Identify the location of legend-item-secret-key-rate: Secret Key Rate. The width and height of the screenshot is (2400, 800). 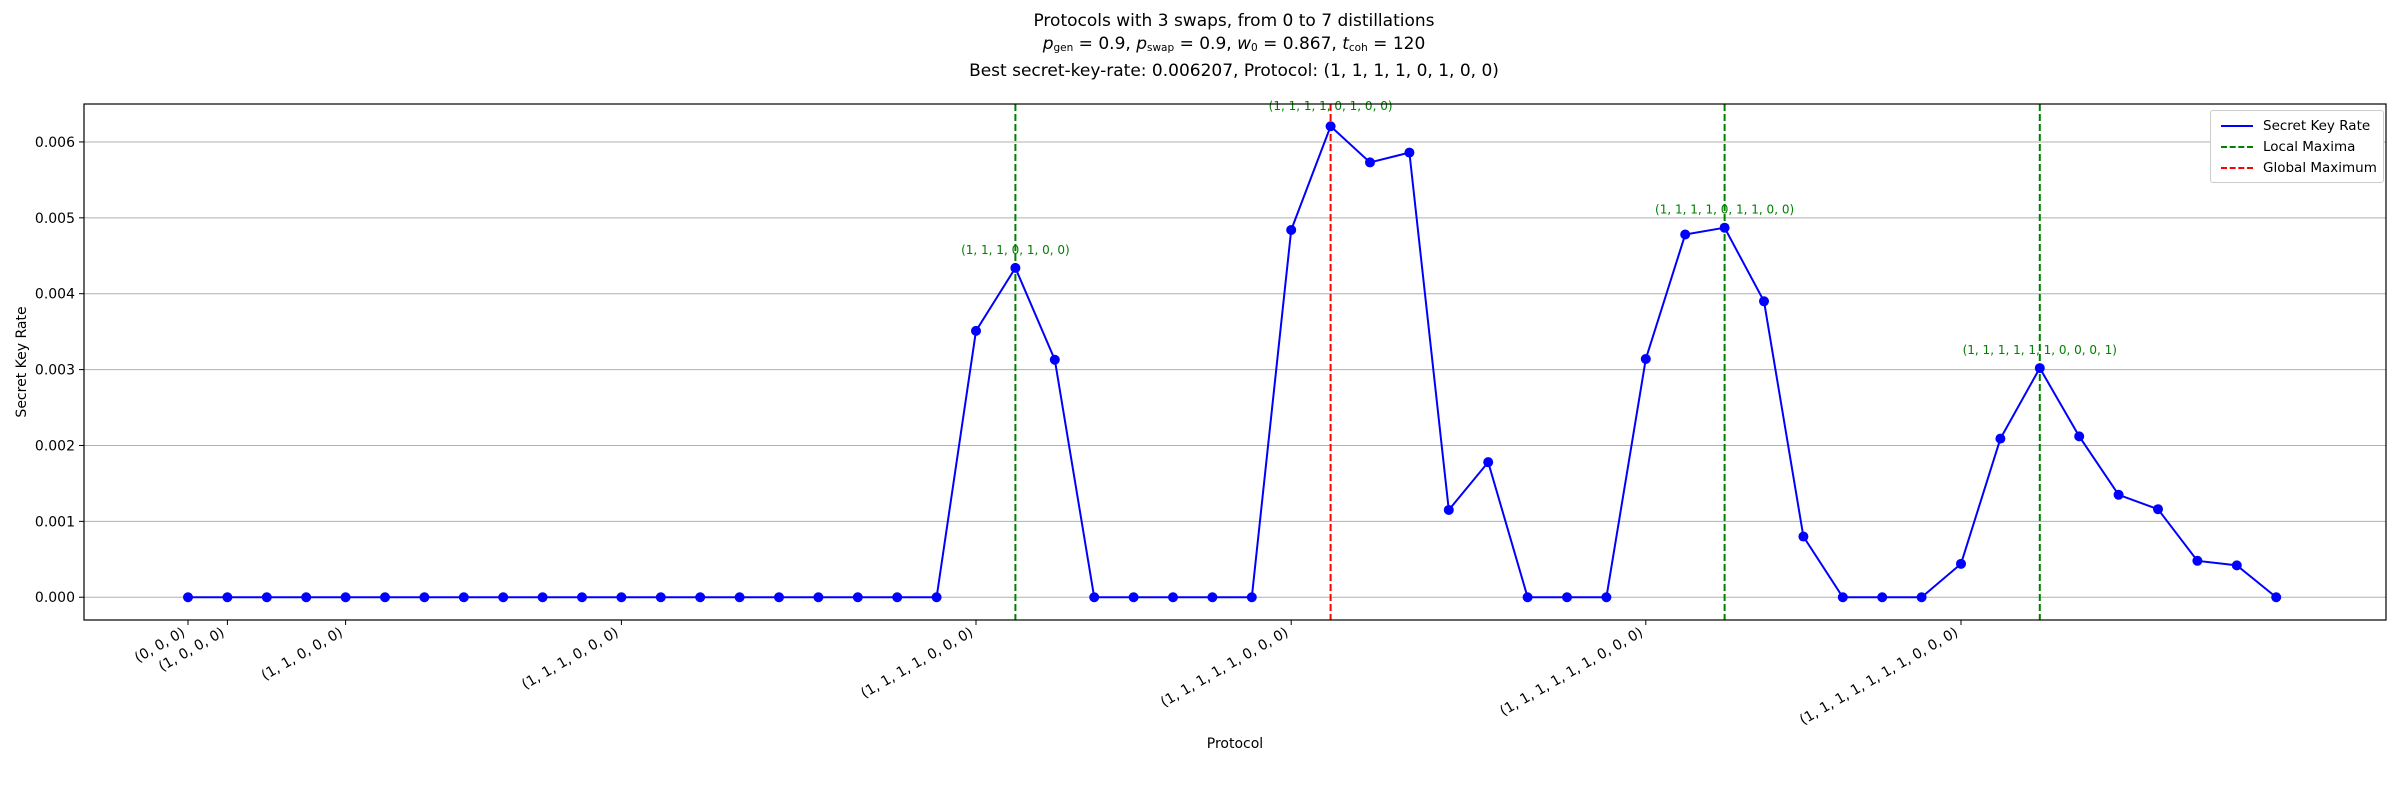
(2297, 125).